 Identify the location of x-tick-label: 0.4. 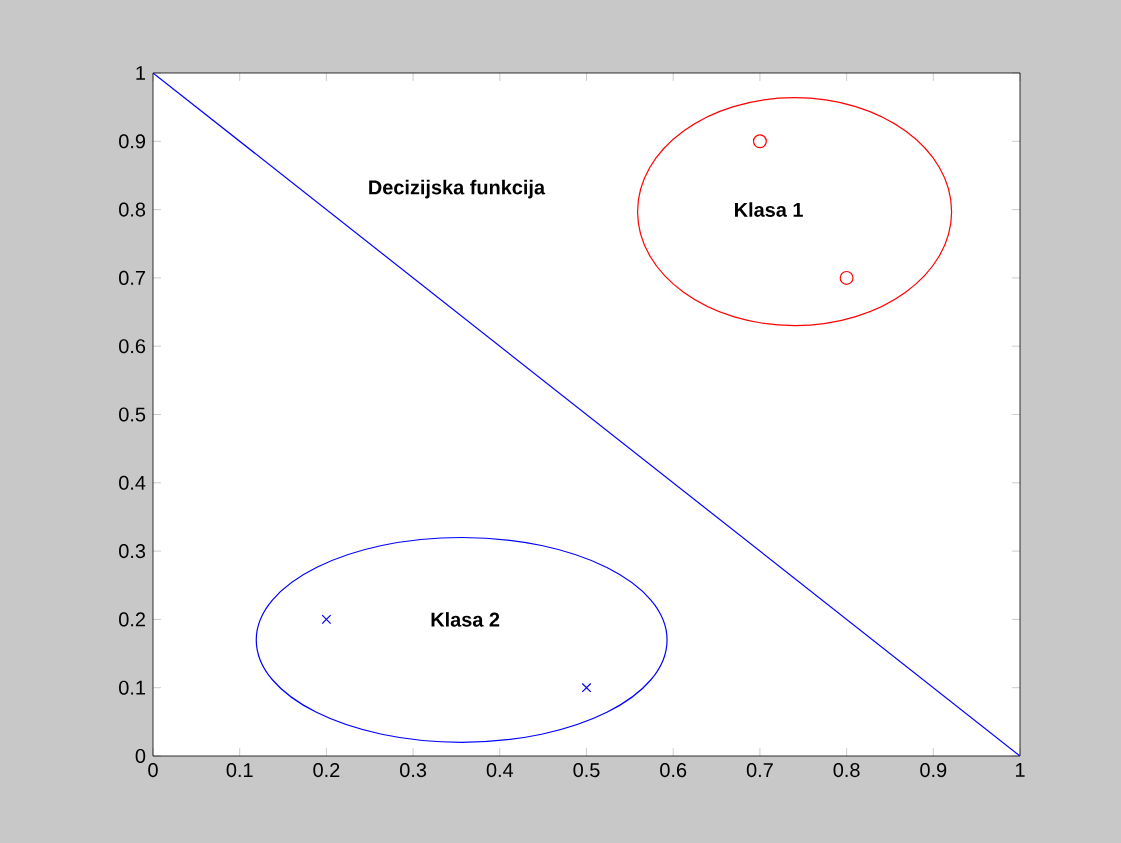
(500, 770).